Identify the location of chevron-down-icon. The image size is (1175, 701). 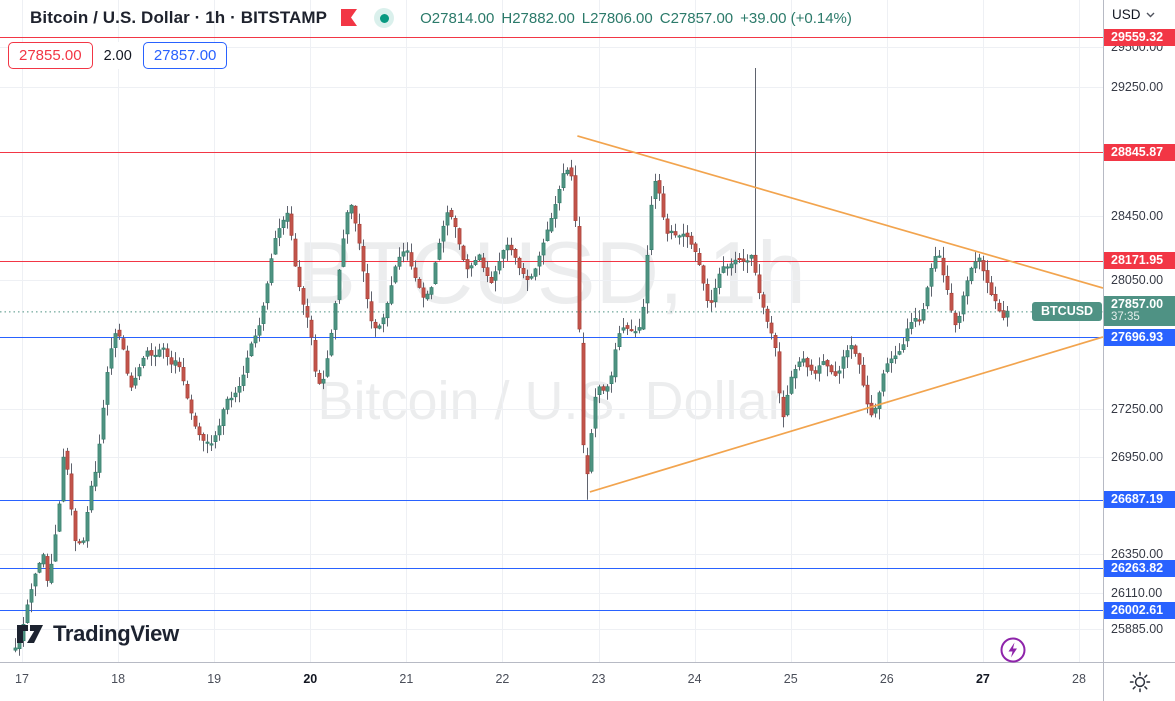
(1150, 14).